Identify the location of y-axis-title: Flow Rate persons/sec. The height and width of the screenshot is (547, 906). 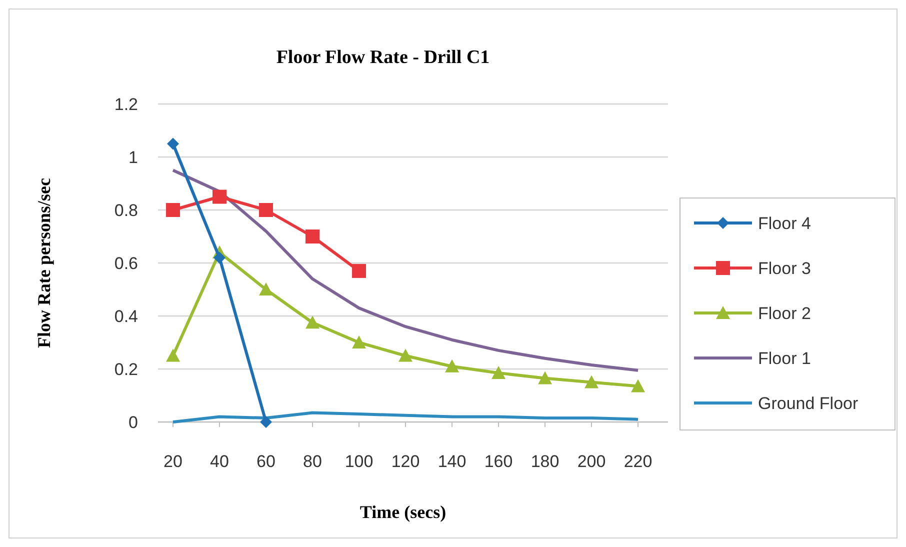
(44, 263).